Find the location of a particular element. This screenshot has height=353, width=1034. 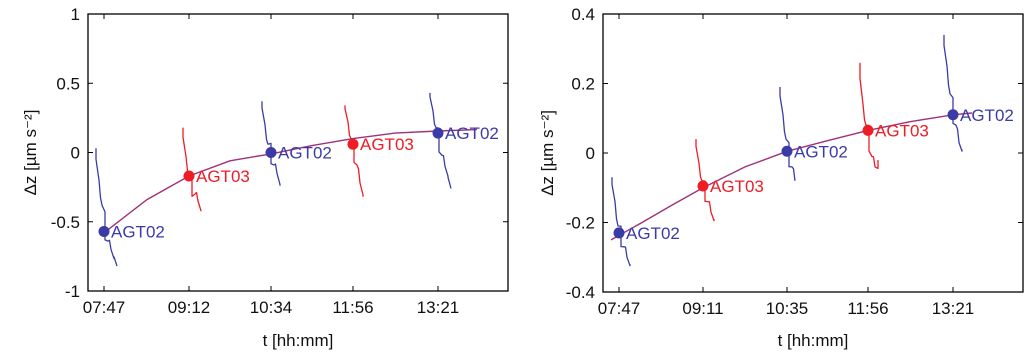

x-tick-label: 10:35 is located at coordinates (787, 308).